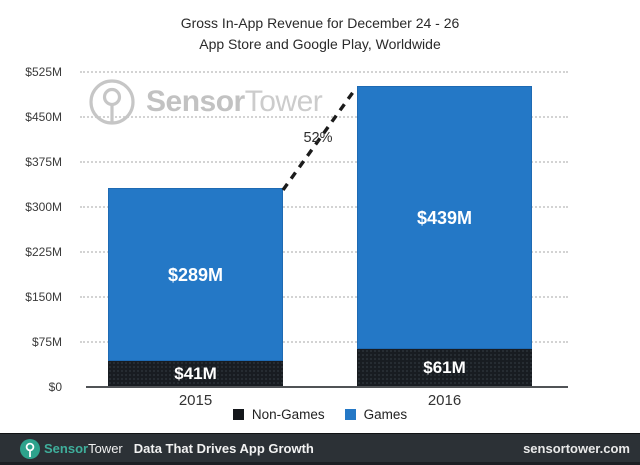 Image resolution: width=640 pixels, height=465 pixels. I want to click on bar-value-label: $289M, so click(195, 274).